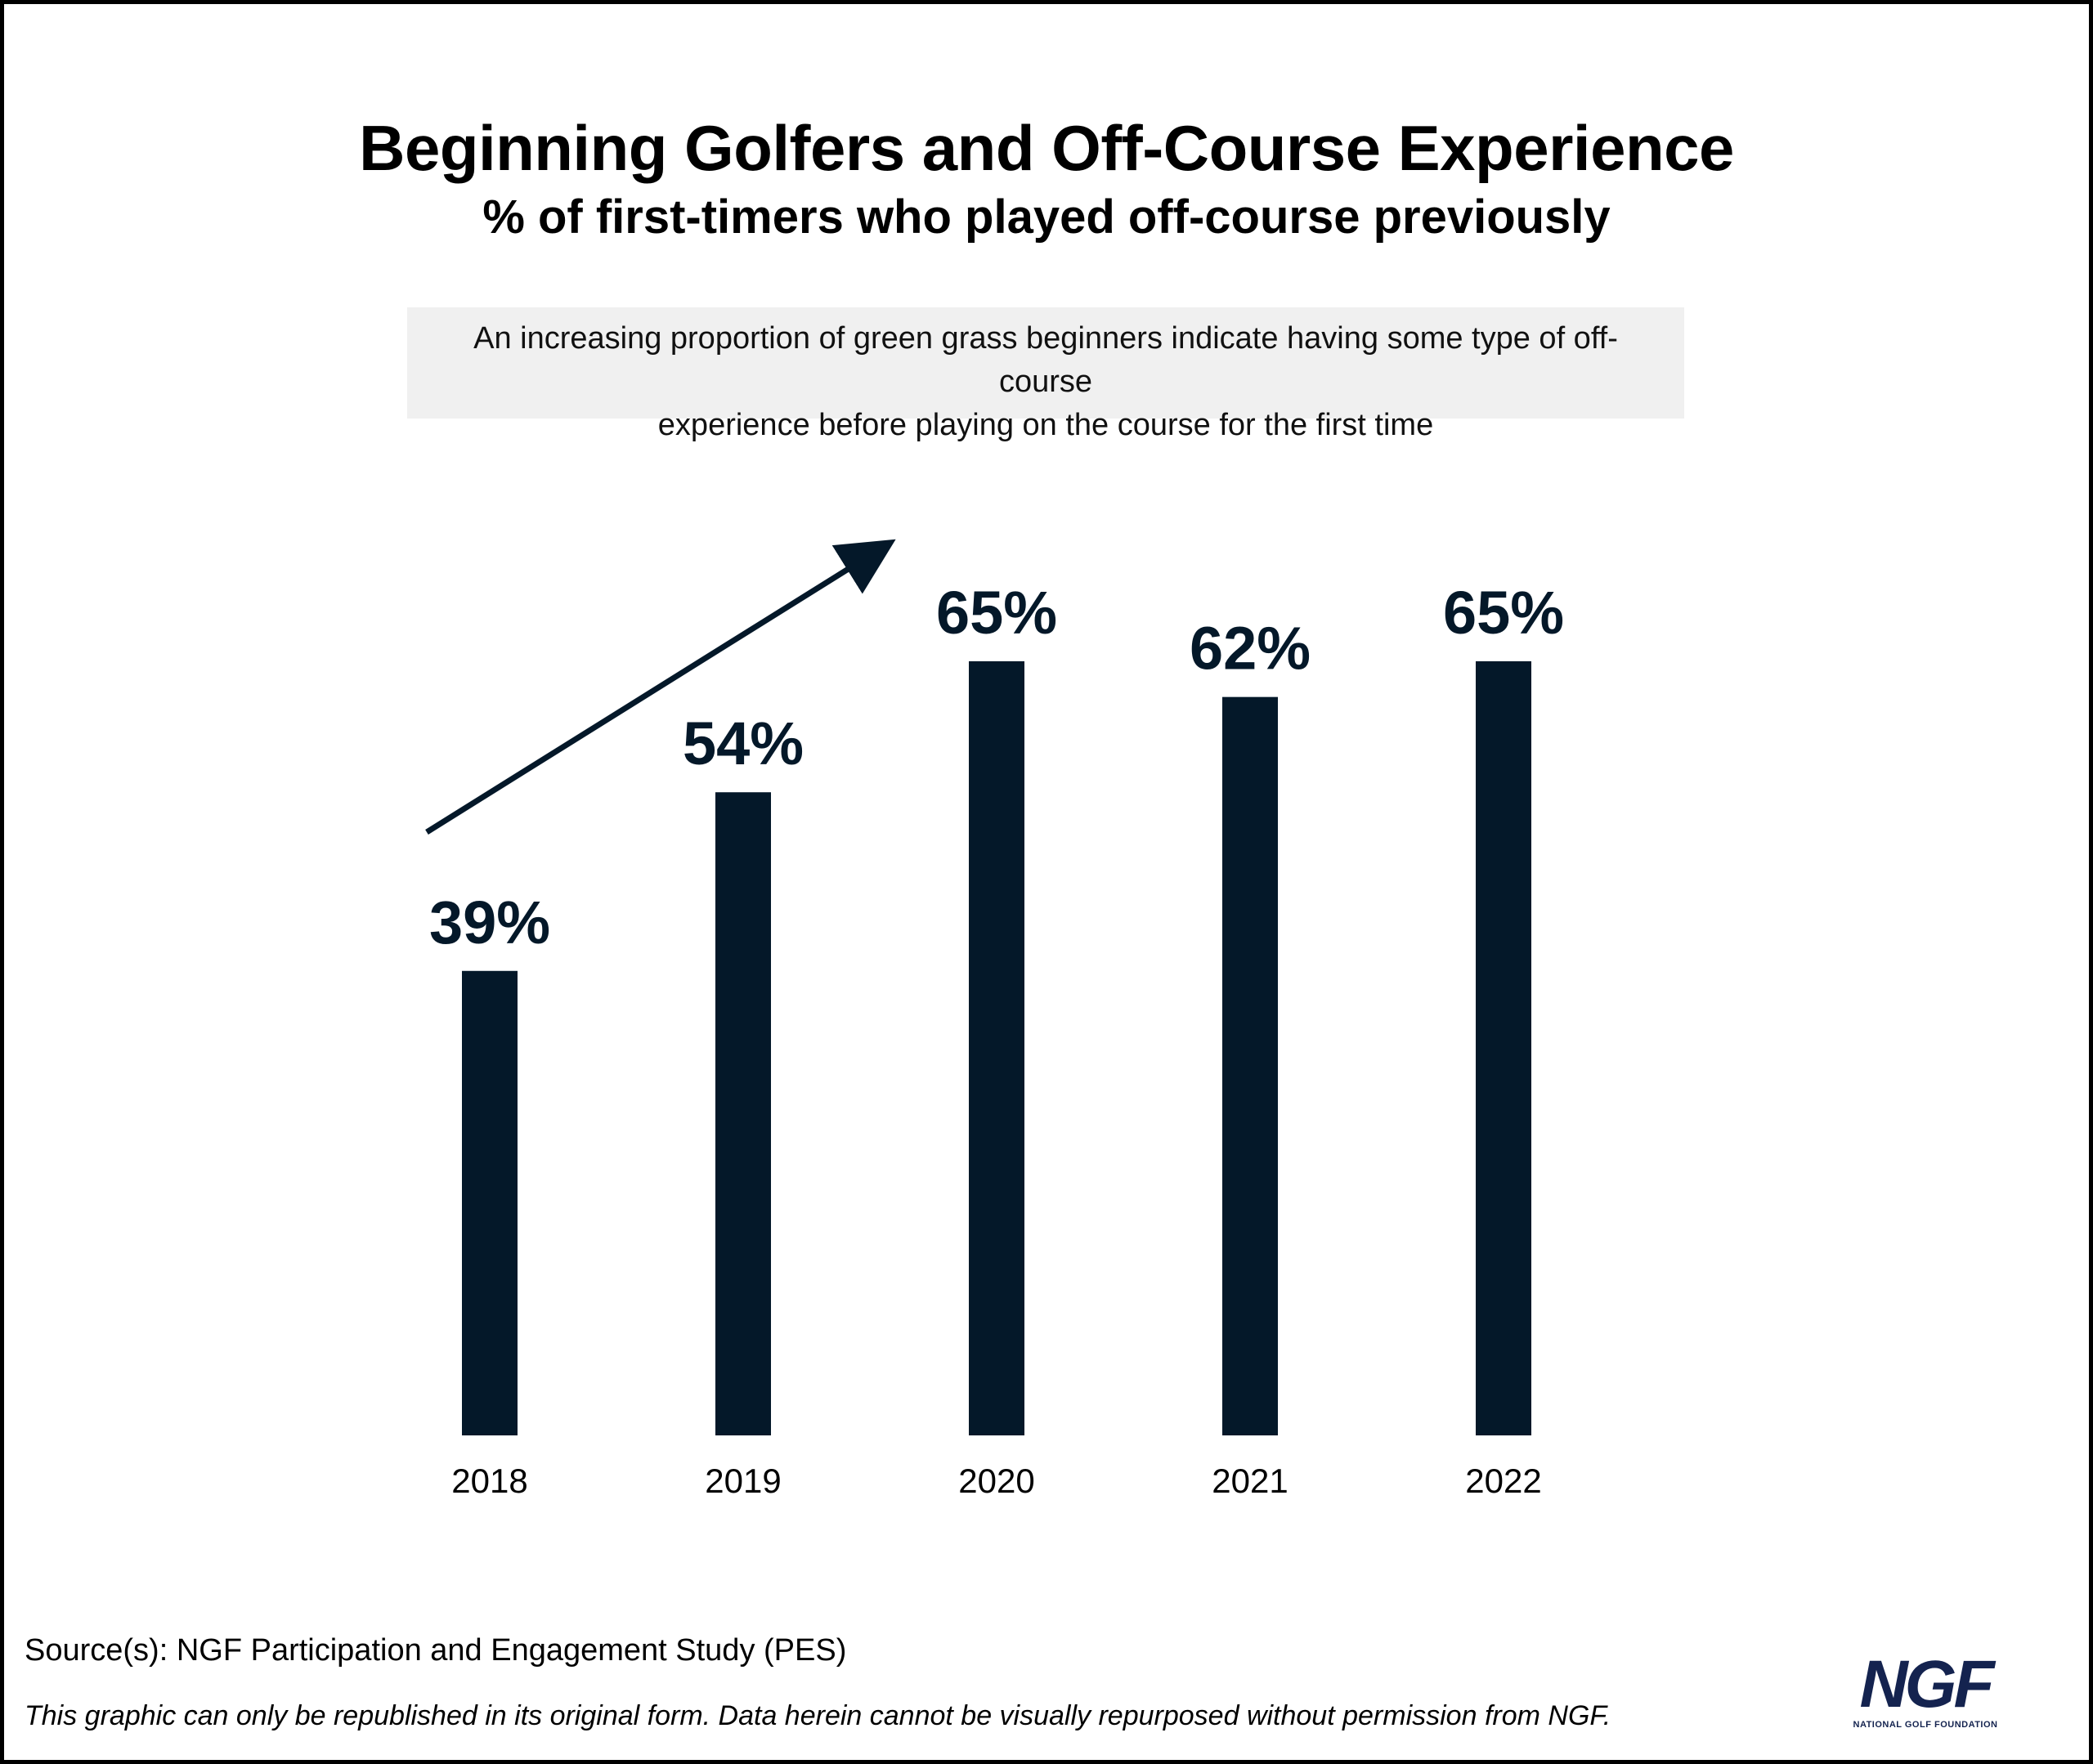  What do you see at coordinates (1503, 1481) in the screenshot?
I see `x-tick-label: 2022` at bounding box center [1503, 1481].